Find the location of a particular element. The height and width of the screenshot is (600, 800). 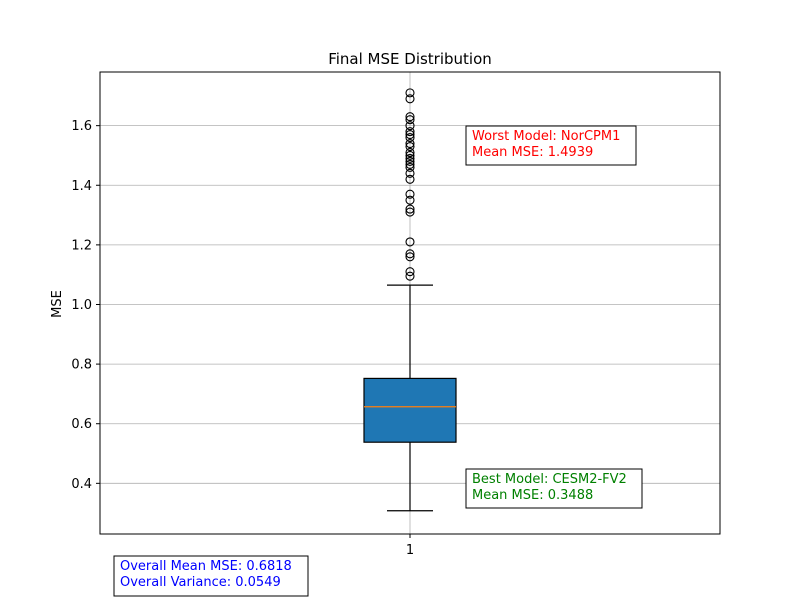

chart-title: Final MSE Distribution is located at coordinates (410, 59).